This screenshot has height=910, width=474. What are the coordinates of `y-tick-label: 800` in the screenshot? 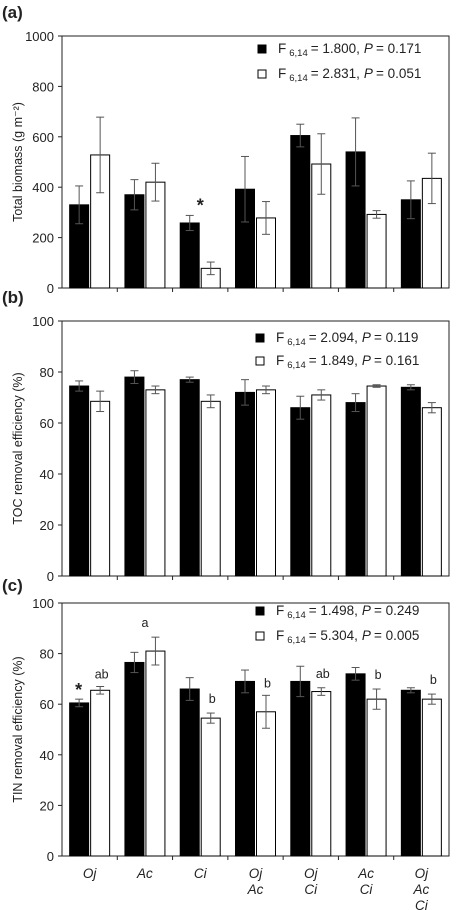 It's located at (43, 86).